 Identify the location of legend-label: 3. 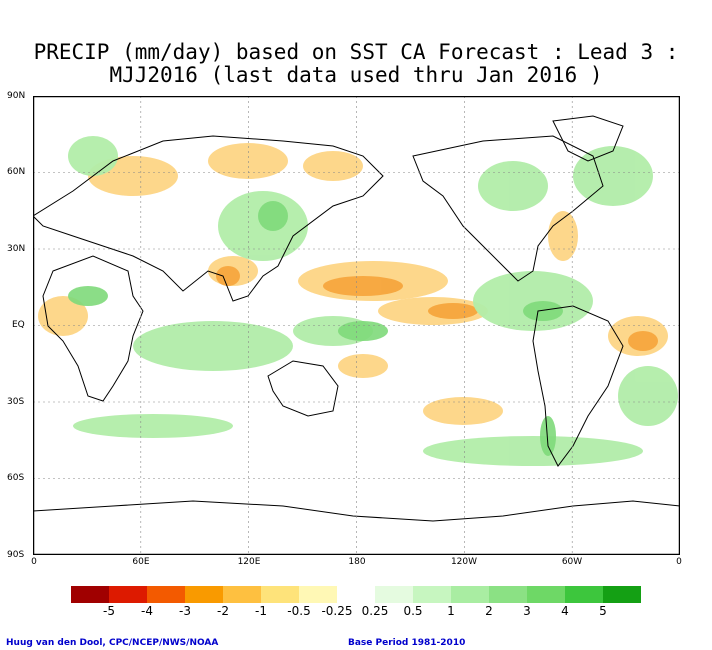
(527, 611).